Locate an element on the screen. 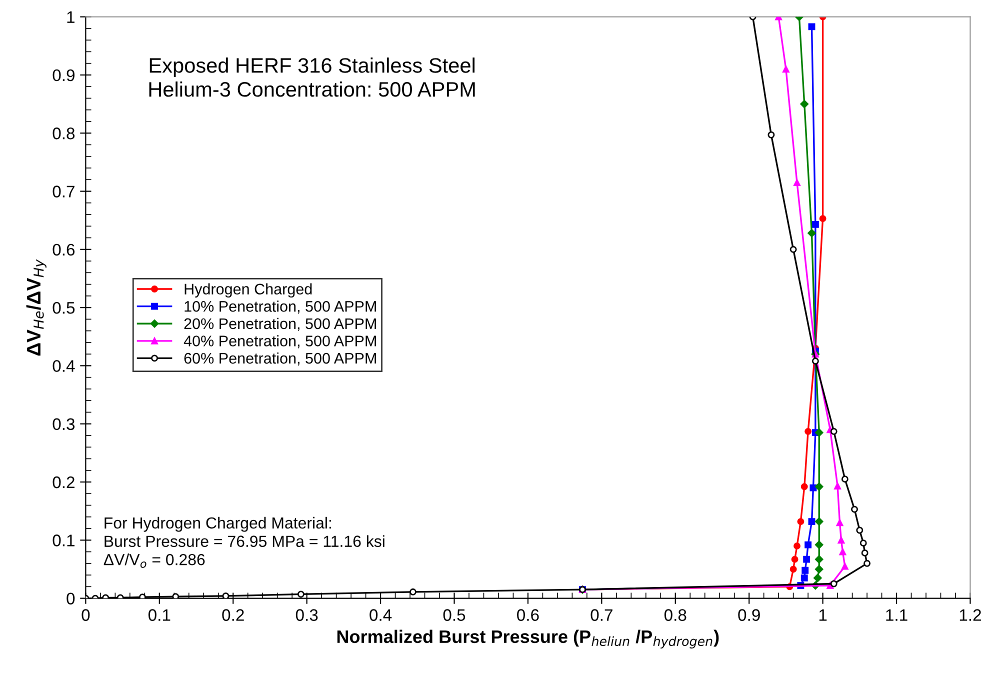 Image resolution: width=985 pixels, height=673 pixels. y-tick-label: 0 is located at coordinates (70, 598).